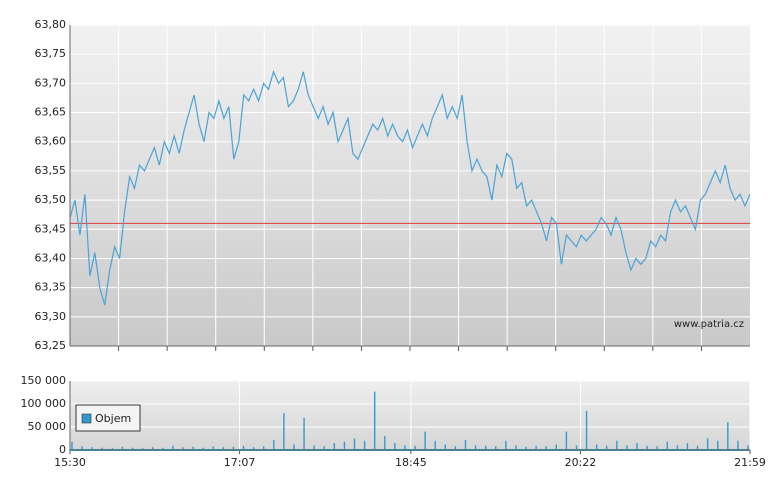 The width and height of the screenshot is (780, 494). Describe the element at coordinates (44, 380) in the screenshot. I see `y-tick-label: 150 000` at that location.